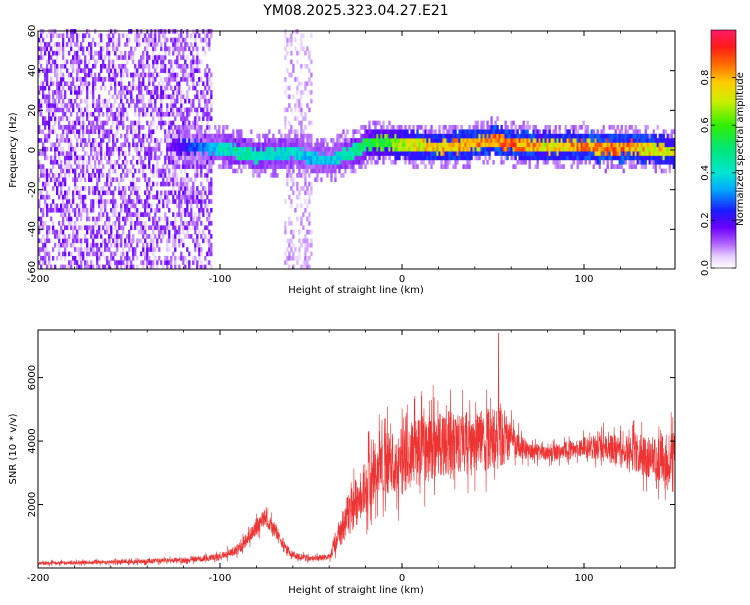 This screenshot has height=605, width=750. What do you see at coordinates (356, 590) in the screenshot?
I see `snr-xlabel: Height of straight line (km)` at bounding box center [356, 590].